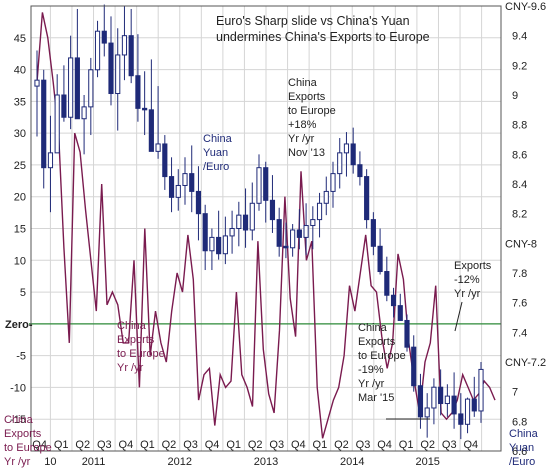 Image resolution: width=555 pixels, height=472 pixels. Describe the element at coordinates (215, 153) in the screenshot. I see `annotation-line: Yuan` at that location.